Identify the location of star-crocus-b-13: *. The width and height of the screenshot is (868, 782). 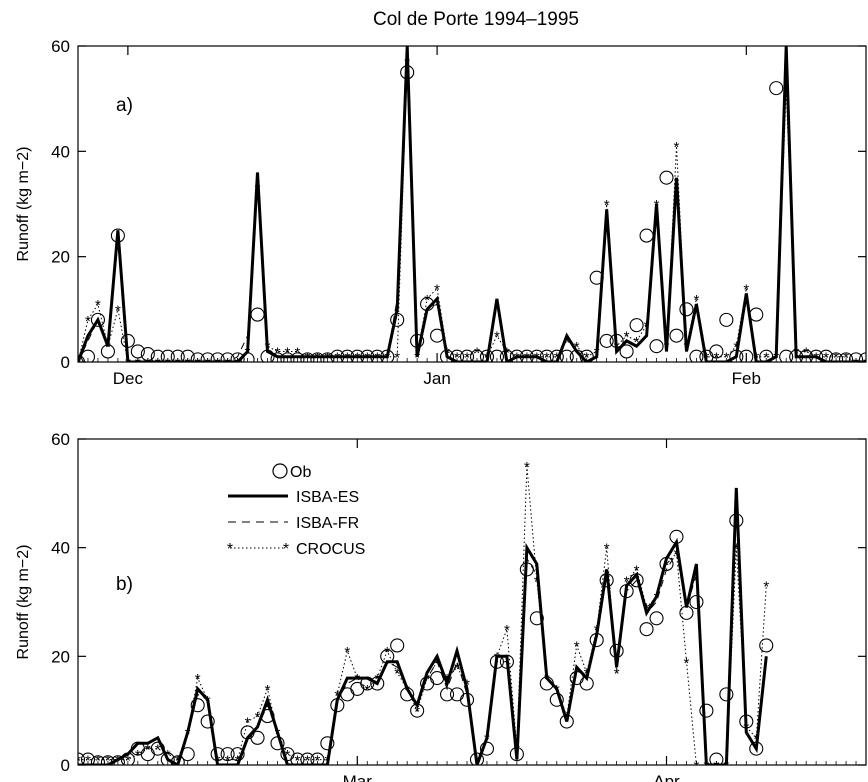
(208, 701).